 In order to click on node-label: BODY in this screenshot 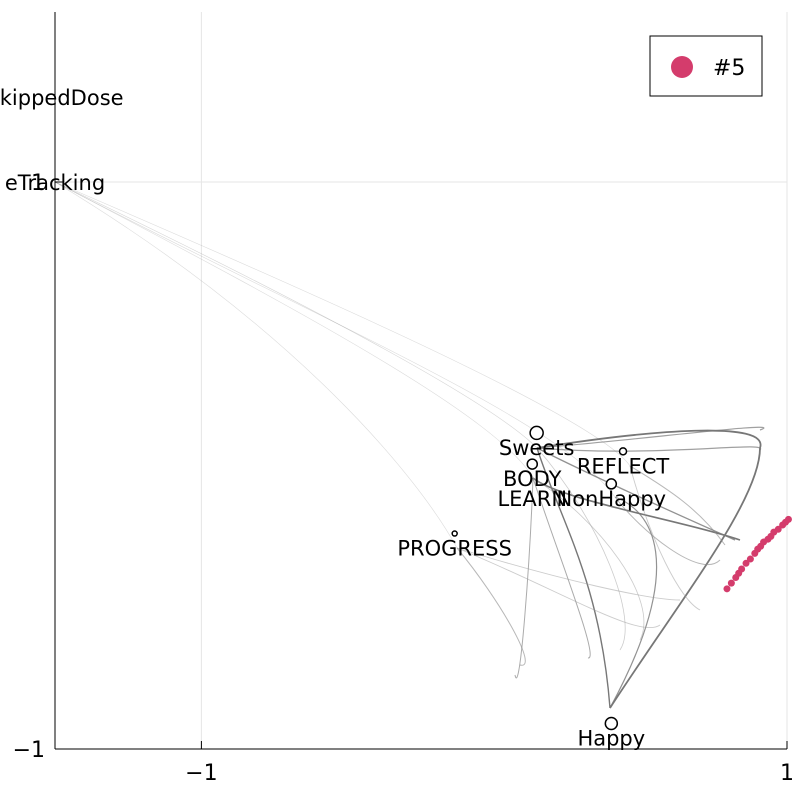, I will do `click(532, 479)`.